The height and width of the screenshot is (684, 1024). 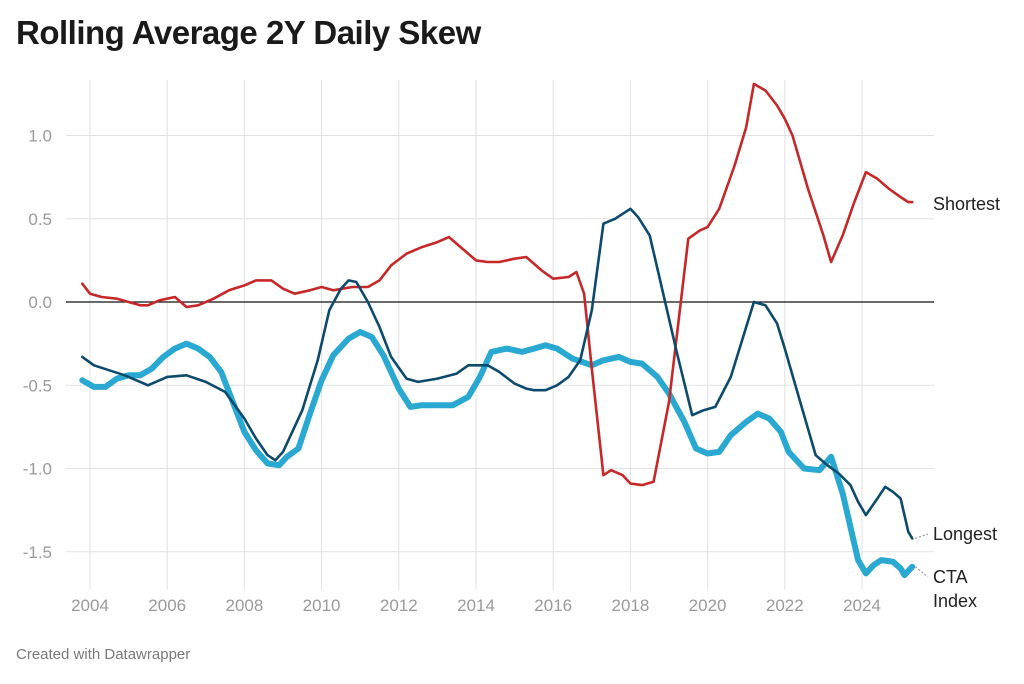 I want to click on x-tick-label-2022: 2022, so click(x=785, y=605).